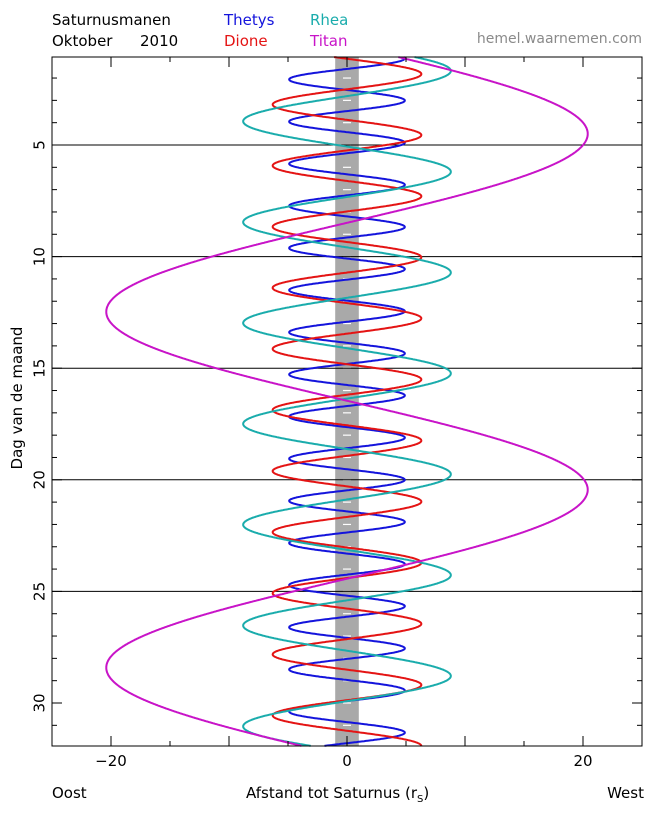 This screenshot has width=650, height=813. What do you see at coordinates (40, 256) in the screenshot?
I see `y-tick-label: 10` at bounding box center [40, 256].